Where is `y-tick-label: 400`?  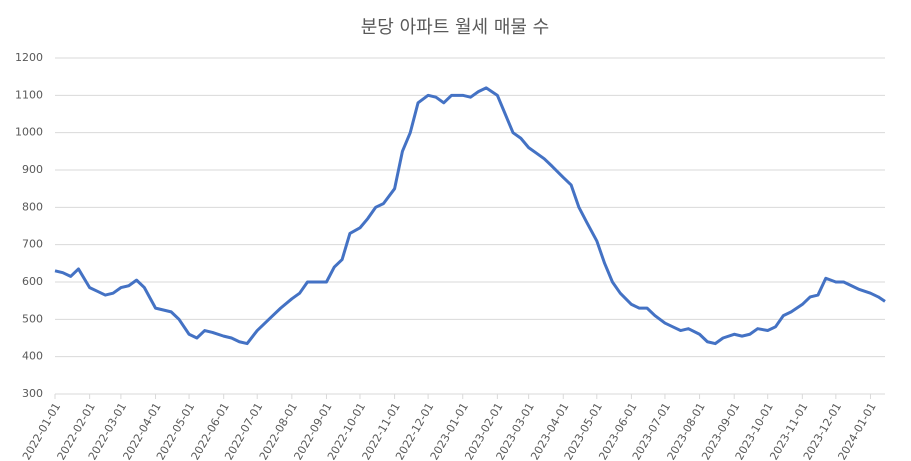
y-tick-label: 400 is located at coordinates (32, 356).